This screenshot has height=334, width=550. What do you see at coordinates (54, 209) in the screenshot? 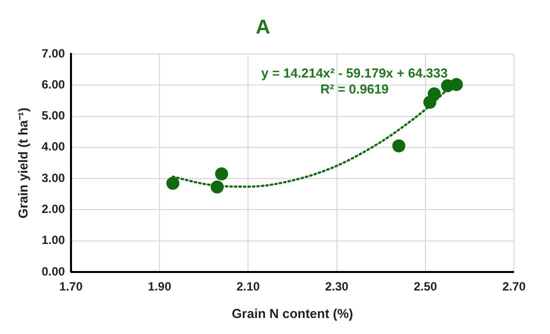
I see `y-tick-label: 2.00` at bounding box center [54, 209].